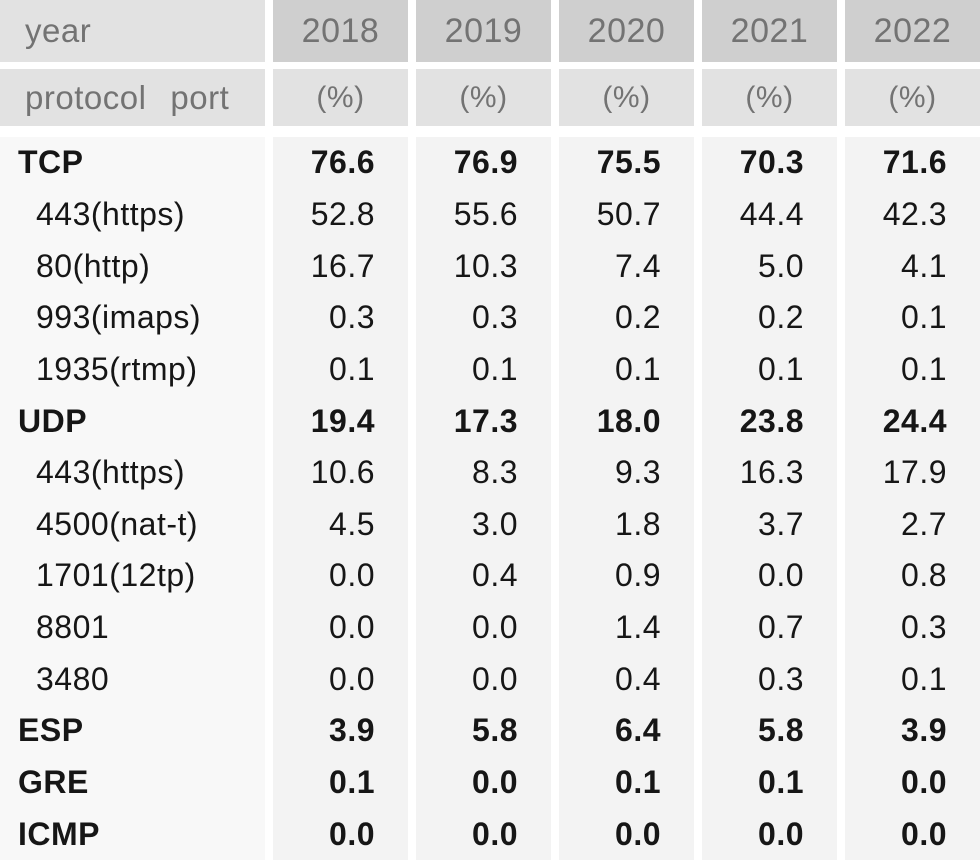  Describe the element at coordinates (912, 163) in the screenshot. I see `value-cell: 71.6` at that location.